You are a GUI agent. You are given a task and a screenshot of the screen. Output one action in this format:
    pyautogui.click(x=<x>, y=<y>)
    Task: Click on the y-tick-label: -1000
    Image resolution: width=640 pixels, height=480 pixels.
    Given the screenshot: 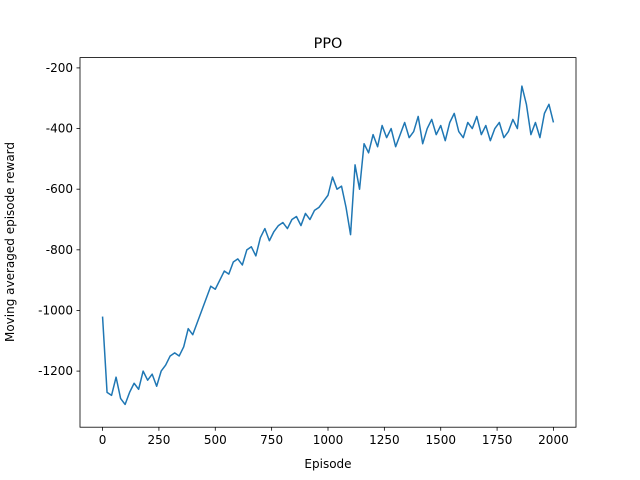 What is the action you would take?
    pyautogui.click(x=55, y=310)
    